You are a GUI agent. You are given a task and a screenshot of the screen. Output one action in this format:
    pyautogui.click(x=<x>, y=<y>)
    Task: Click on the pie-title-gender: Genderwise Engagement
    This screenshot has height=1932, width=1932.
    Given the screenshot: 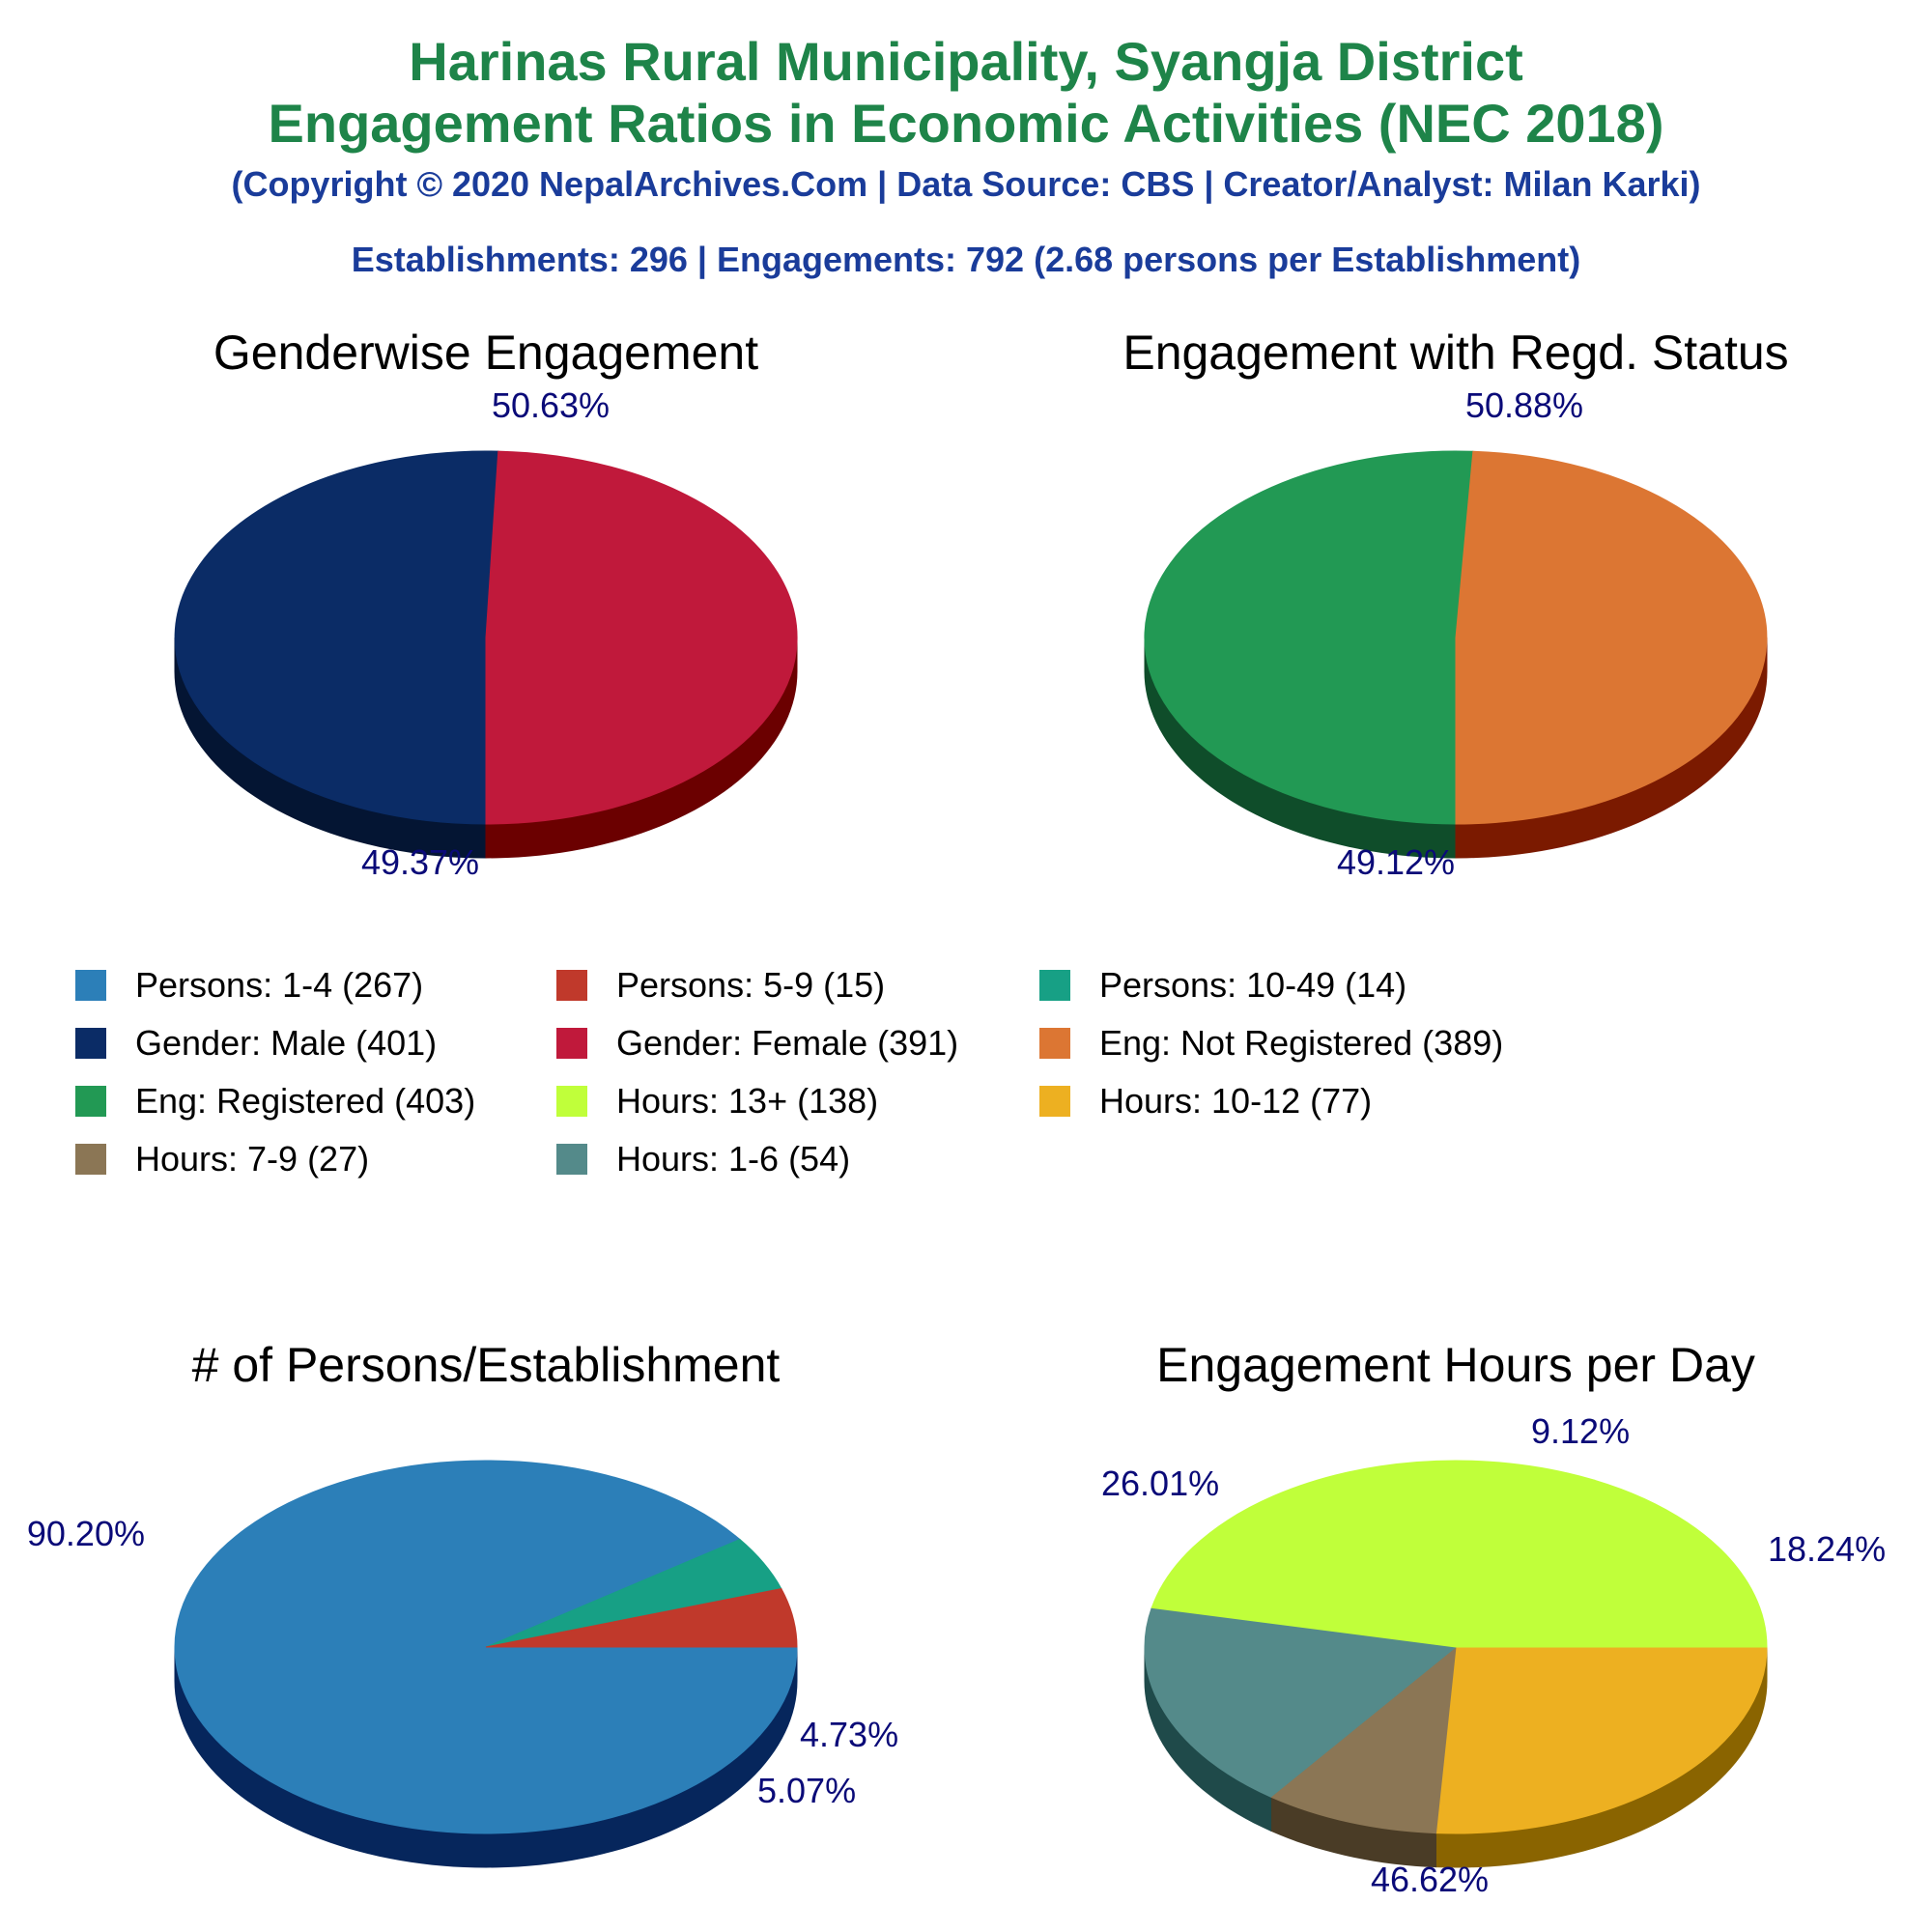 What is the action you would take?
    pyautogui.click(x=485, y=353)
    